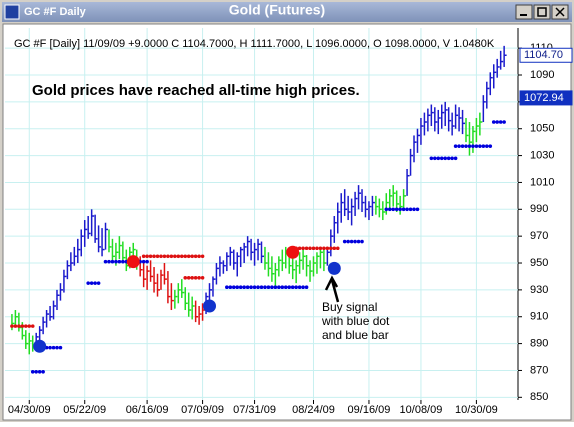 The width and height of the screenshot is (574, 427). Describe the element at coordinates (421, 410) in the screenshot. I see `x-tick-label: 10/08/09` at that location.